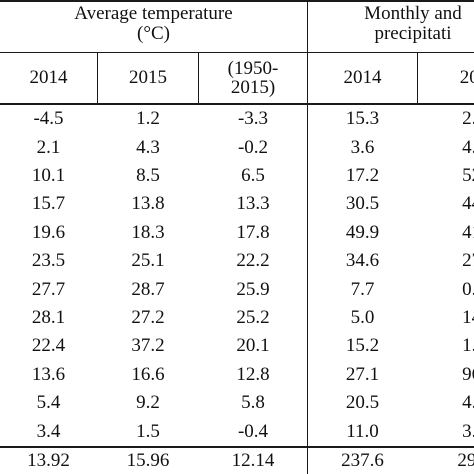 This screenshot has width=474, height=474. I want to click on subheader-2014: 2014, so click(48, 78).